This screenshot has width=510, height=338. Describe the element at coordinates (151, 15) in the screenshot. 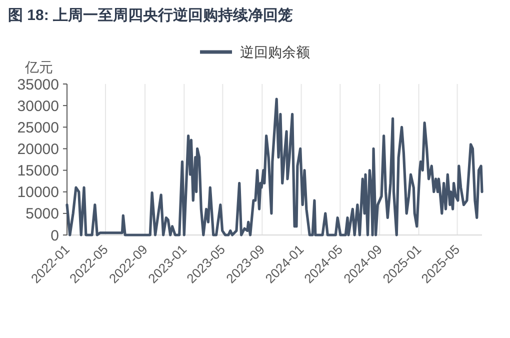

I see `chart-title: 图 18: 上周一至周四央行逆回购持续净回笼` at that location.